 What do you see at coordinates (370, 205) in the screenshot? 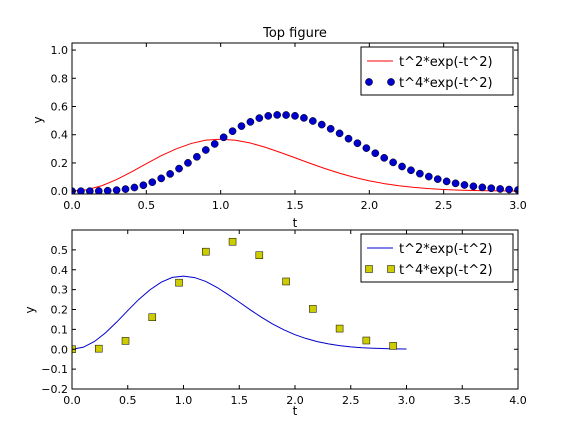
I see `top-x-tick-label: 2.0` at bounding box center [370, 205].